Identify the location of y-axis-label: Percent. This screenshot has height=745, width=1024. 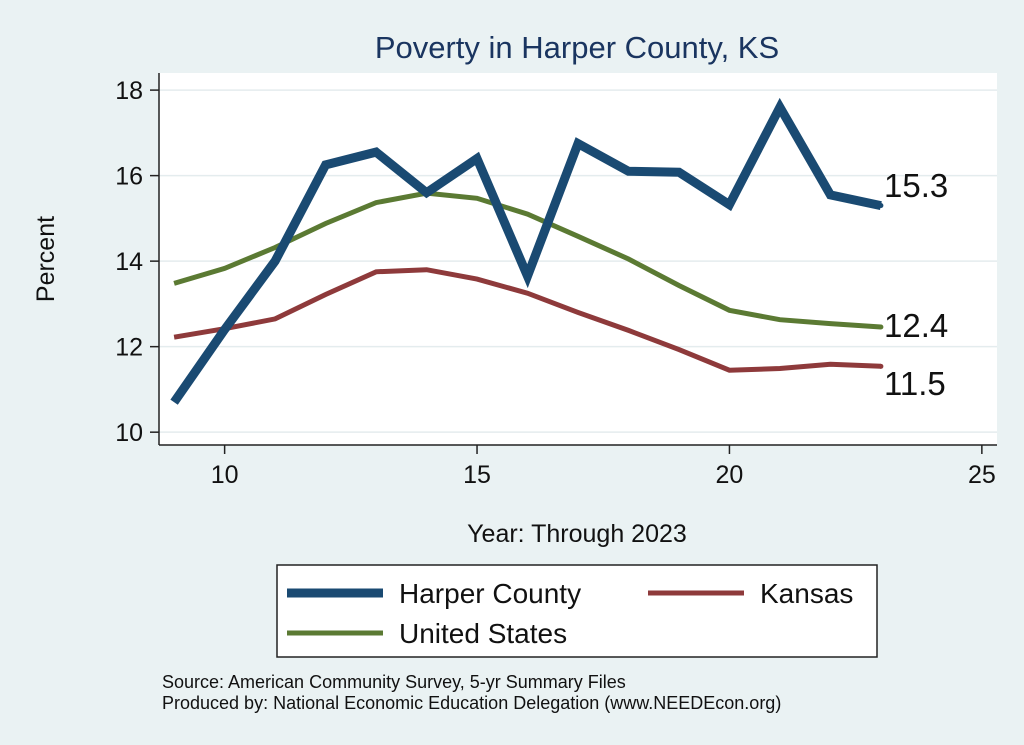
(46, 259).